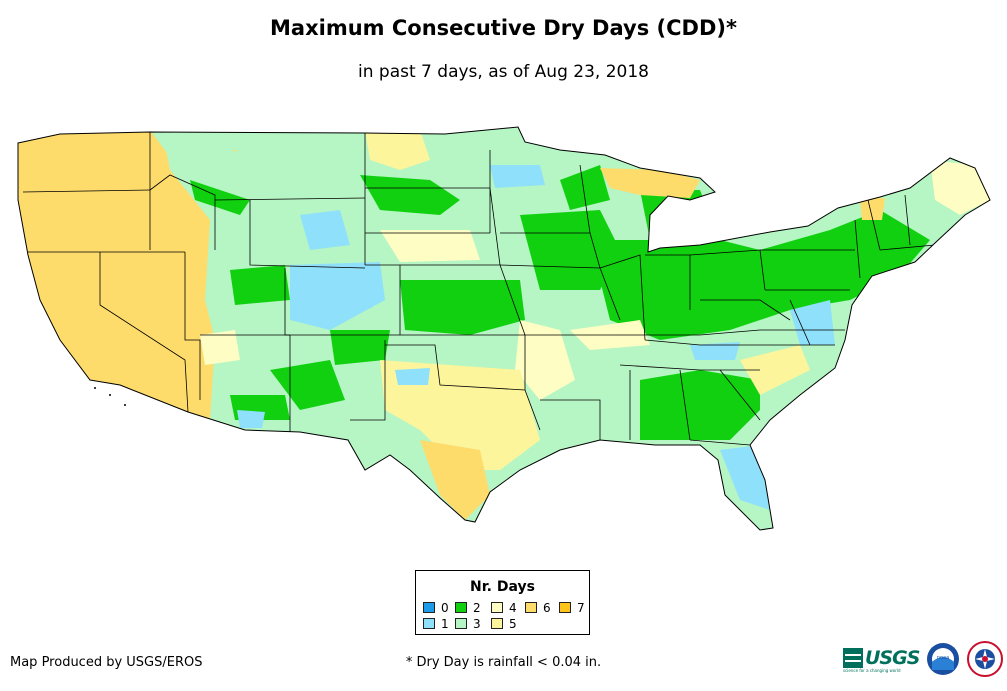  Describe the element at coordinates (872, 670) in the screenshot. I see `usgs-tagline: science for a changing world` at that location.